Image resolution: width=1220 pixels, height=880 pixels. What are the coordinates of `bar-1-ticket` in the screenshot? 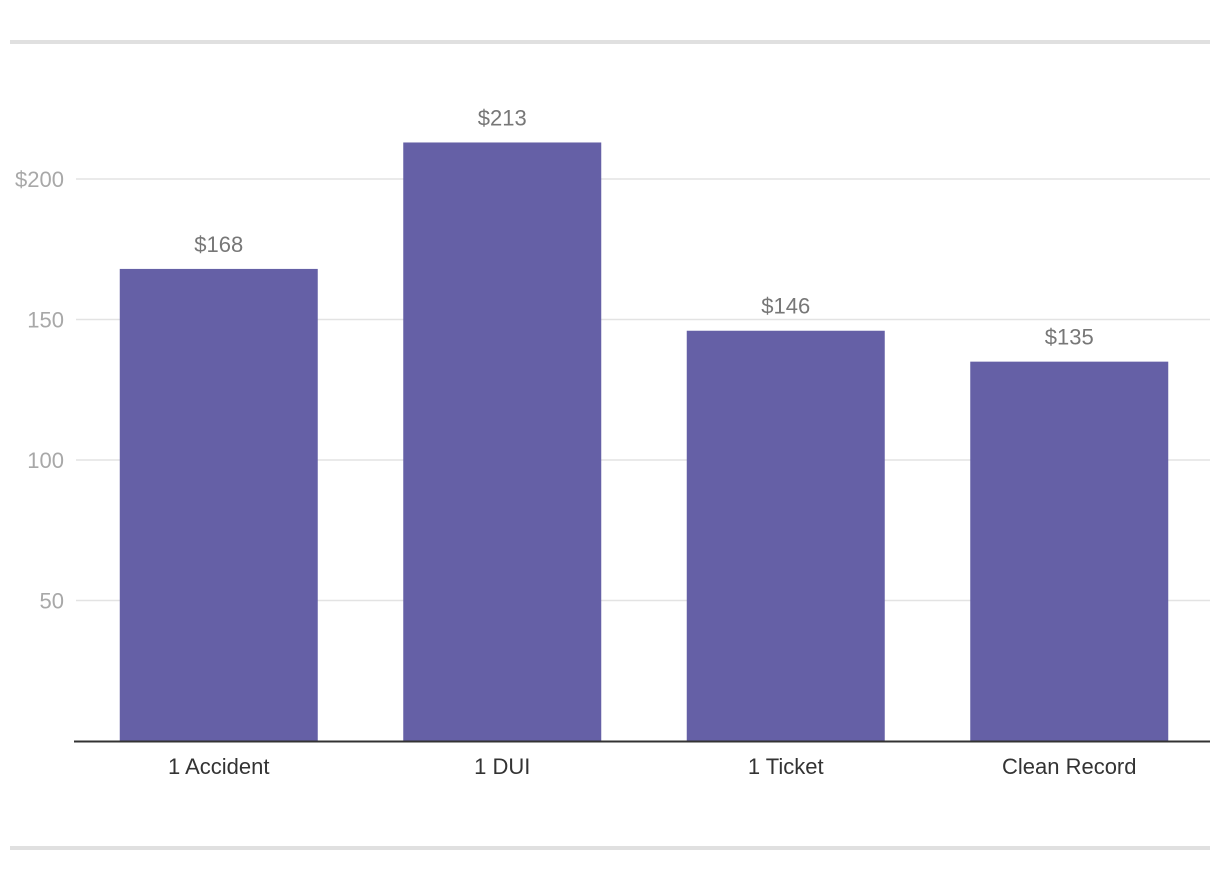 It's located at (785, 535).